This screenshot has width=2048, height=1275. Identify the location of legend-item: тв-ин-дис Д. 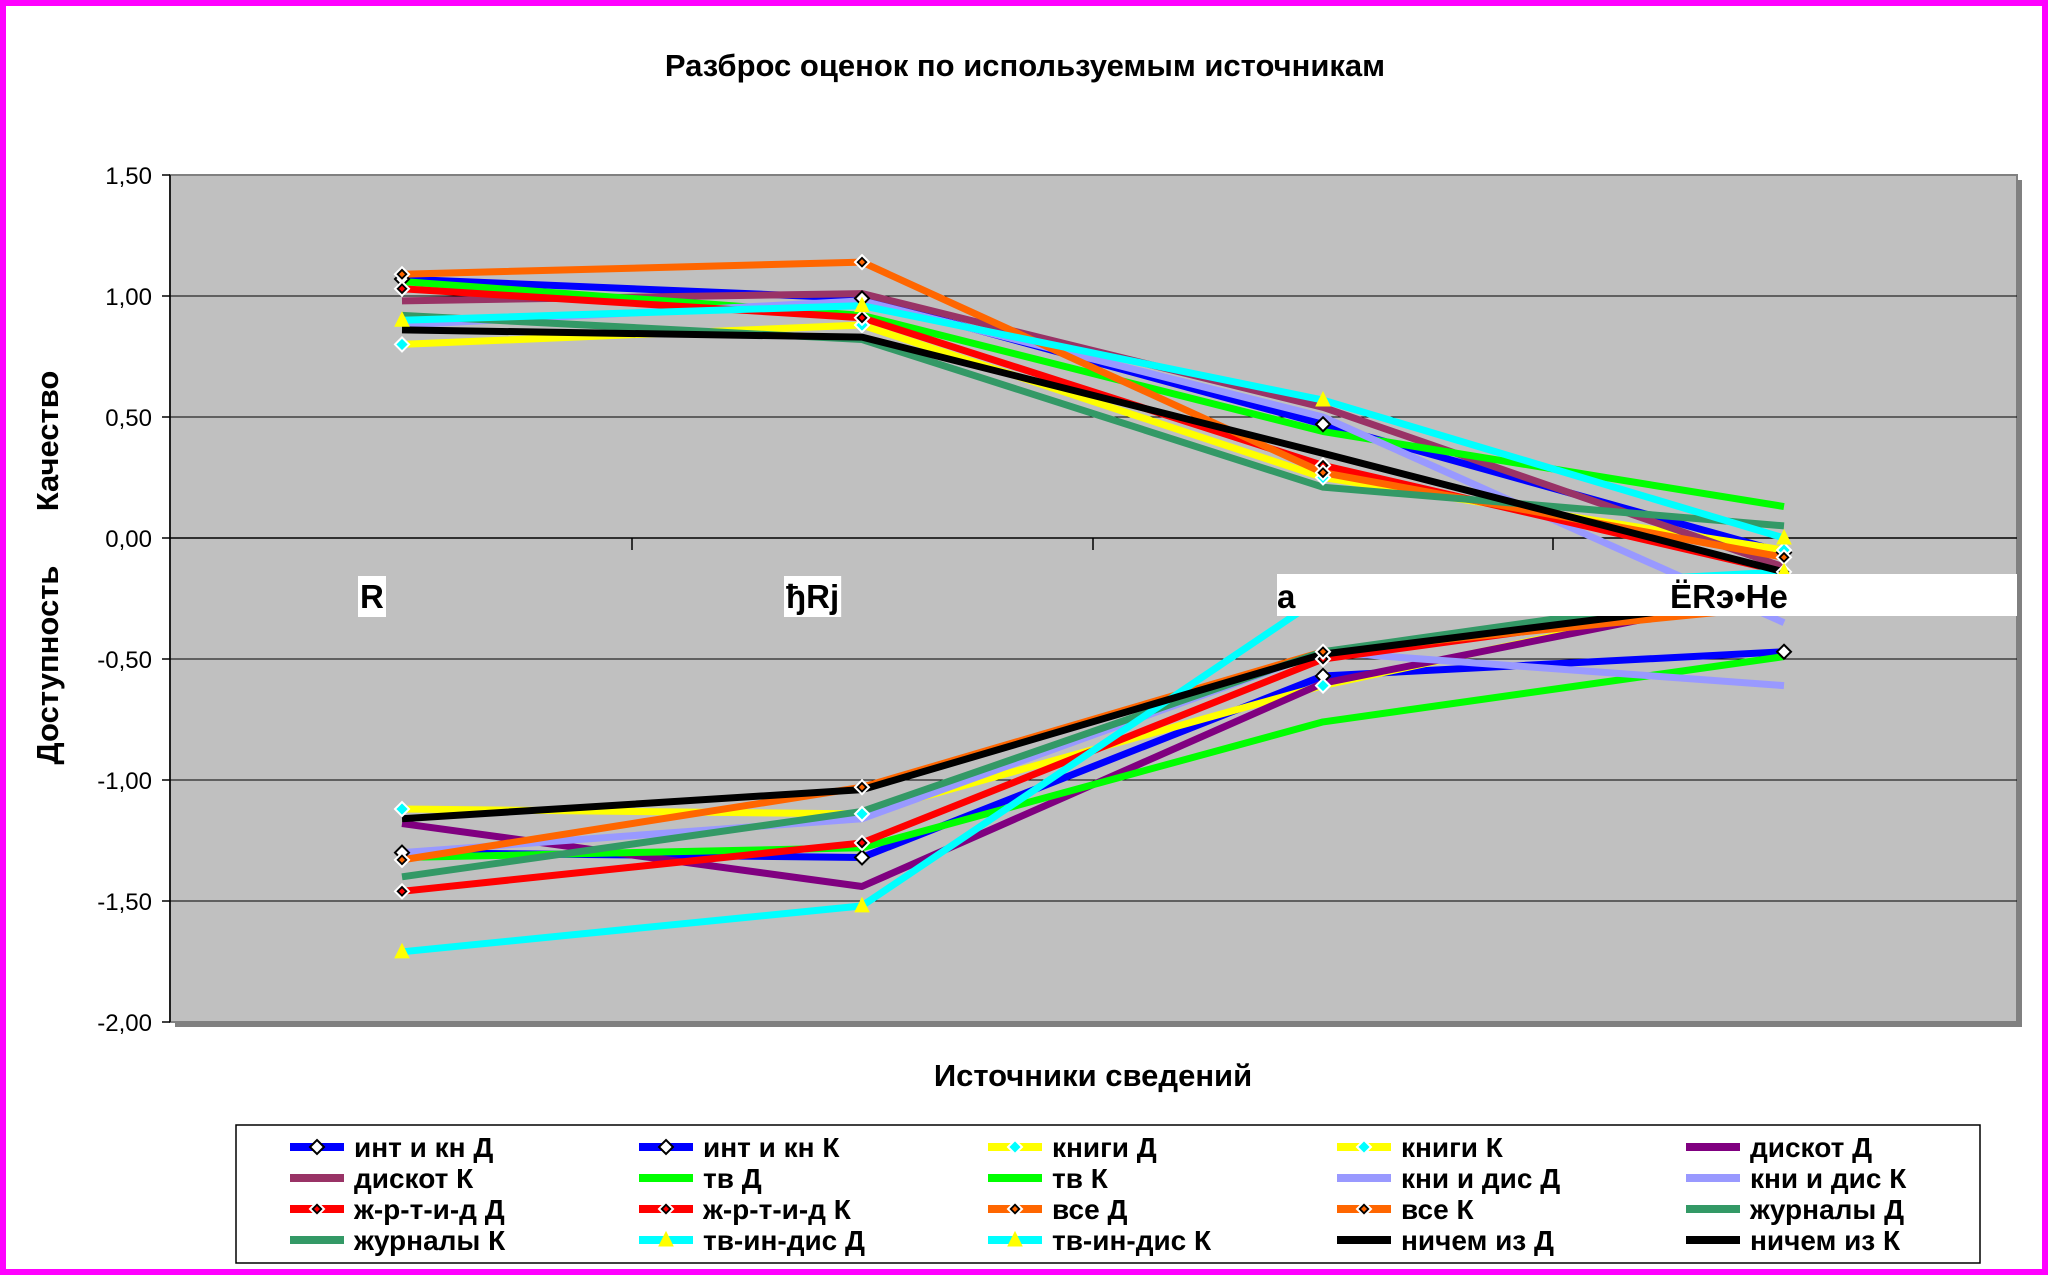
(752, 1240).